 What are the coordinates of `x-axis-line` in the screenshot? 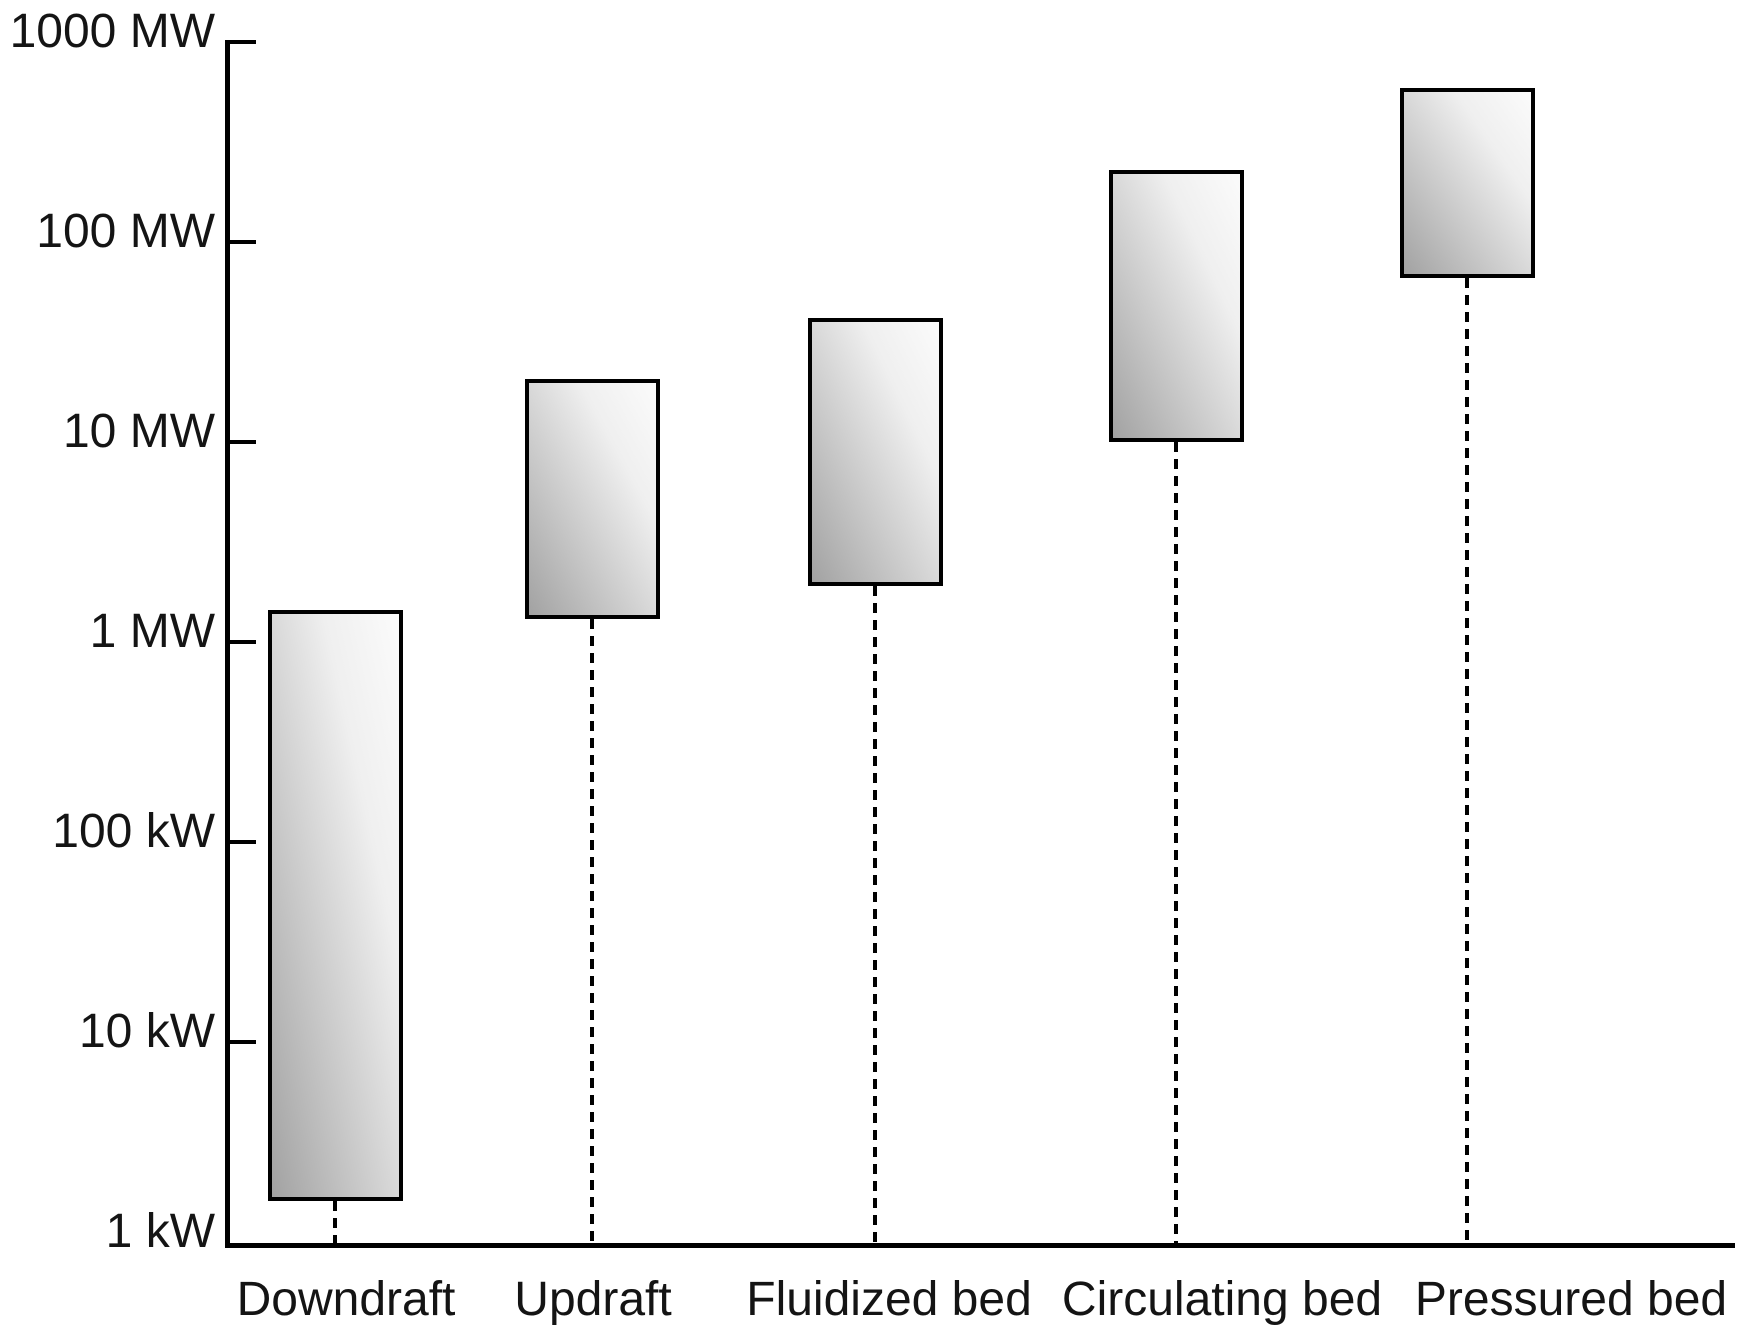 It's located at (980, 1245).